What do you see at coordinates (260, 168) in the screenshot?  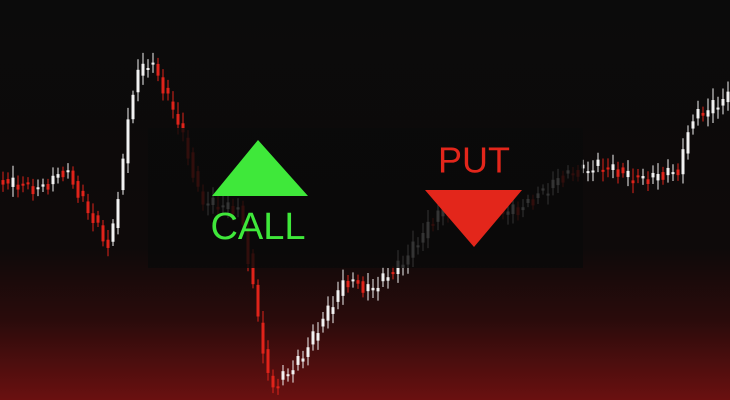 I see `call-arrow` at bounding box center [260, 168].